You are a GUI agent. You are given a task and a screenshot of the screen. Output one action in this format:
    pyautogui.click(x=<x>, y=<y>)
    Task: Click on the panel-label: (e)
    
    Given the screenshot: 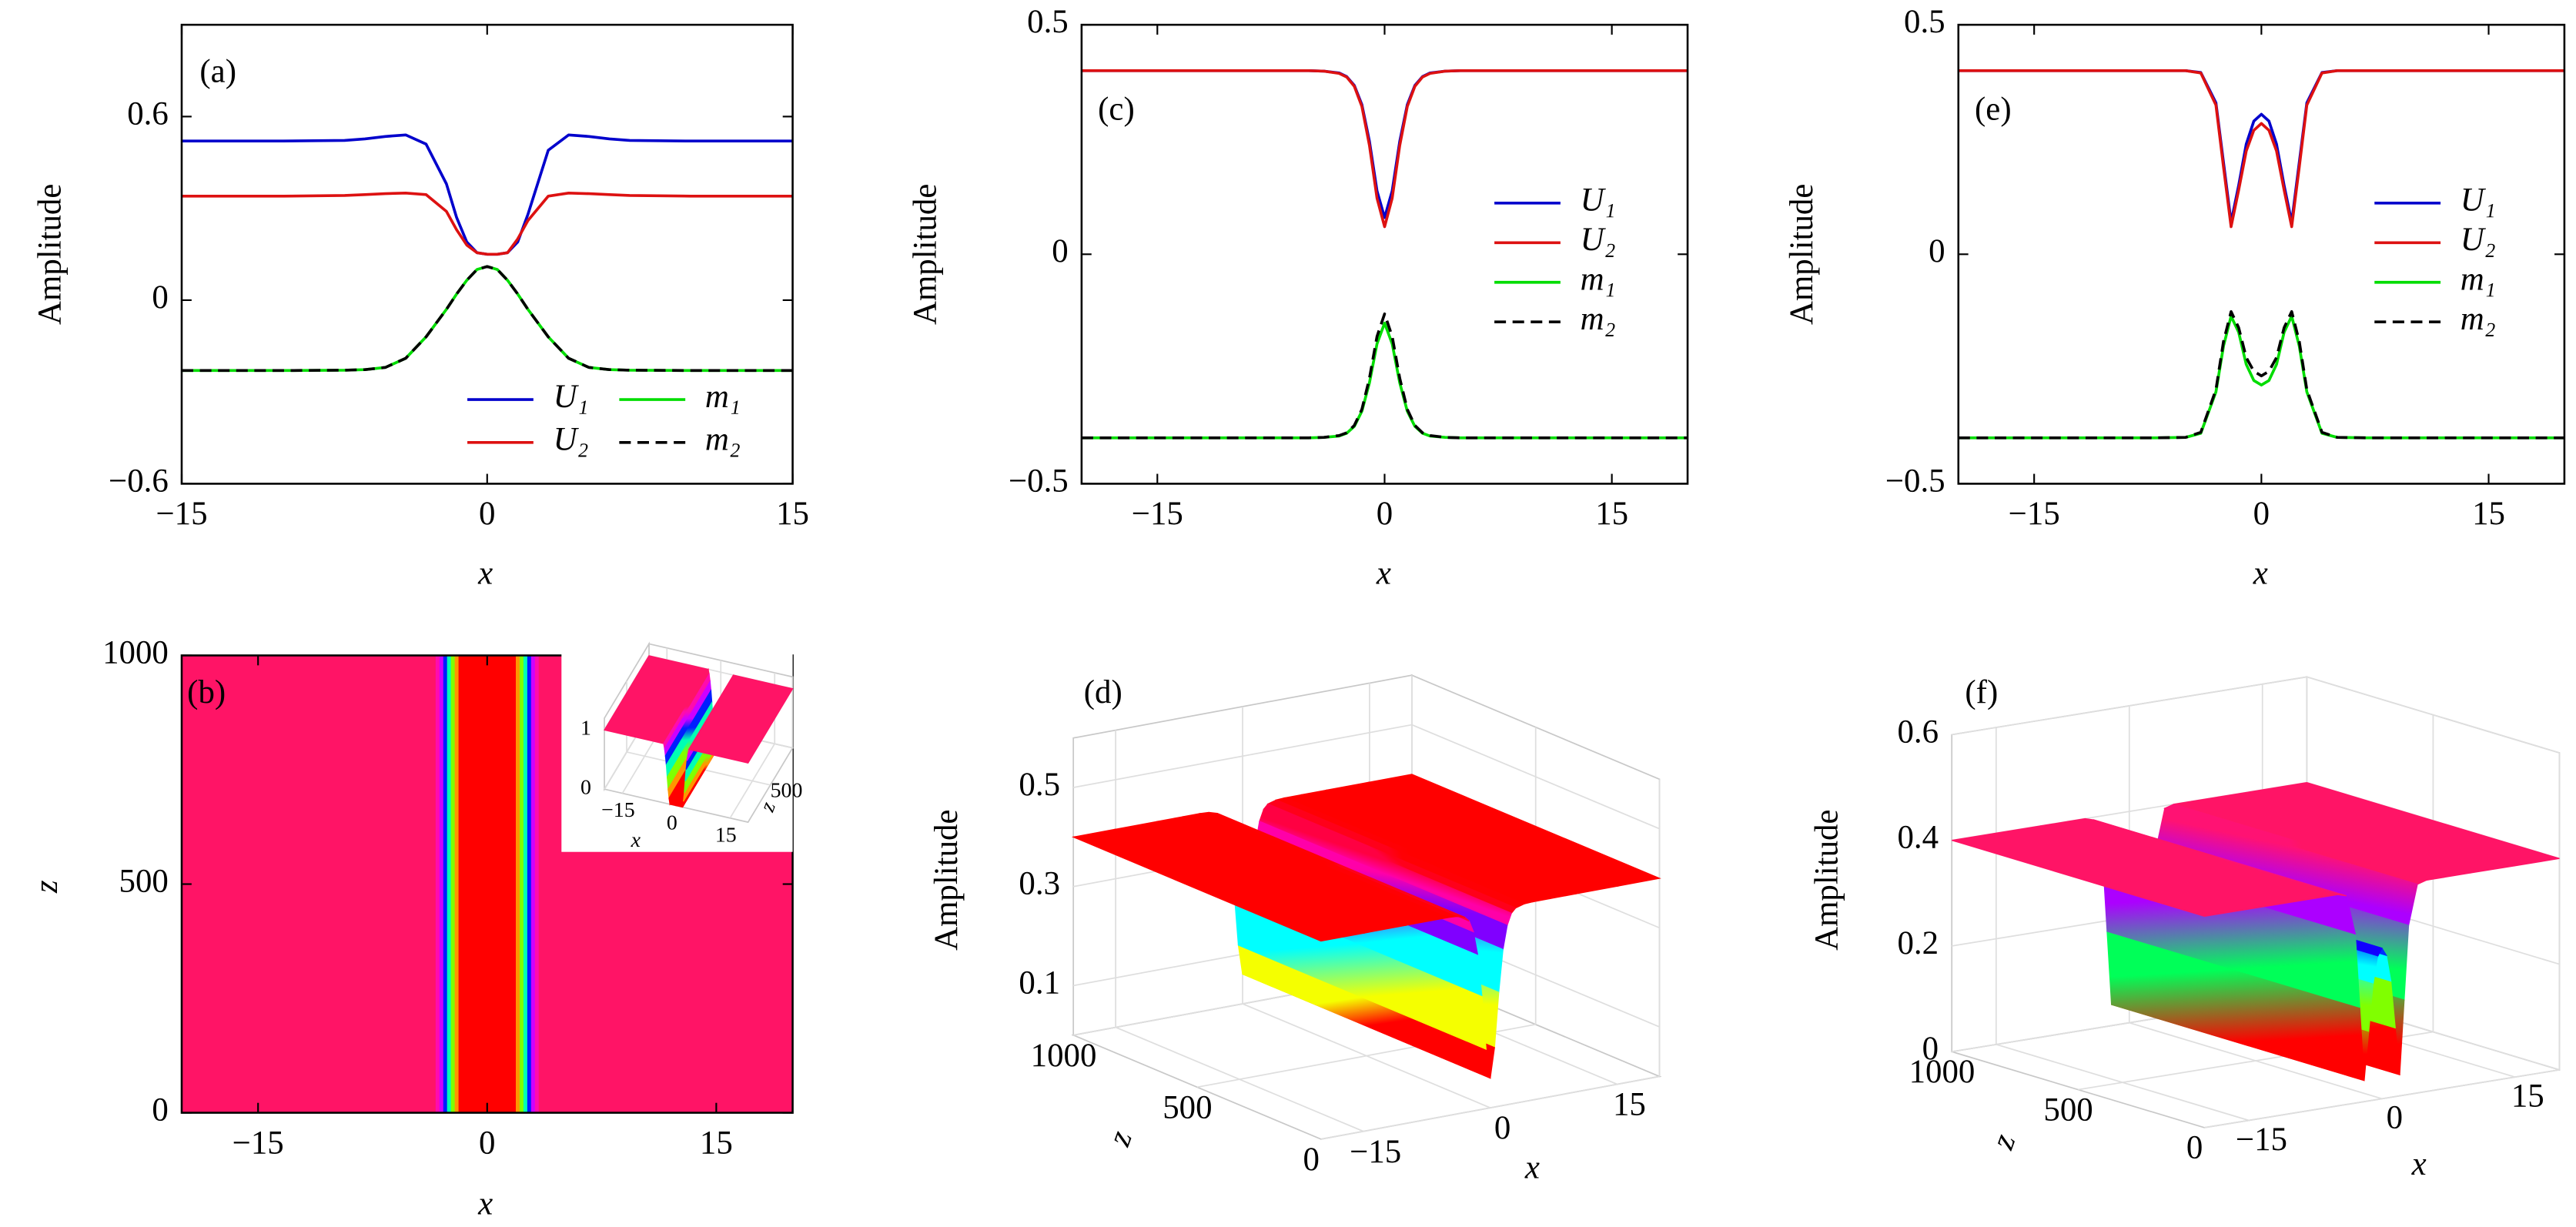 What is the action you would take?
    pyautogui.click(x=1994, y=110)
    